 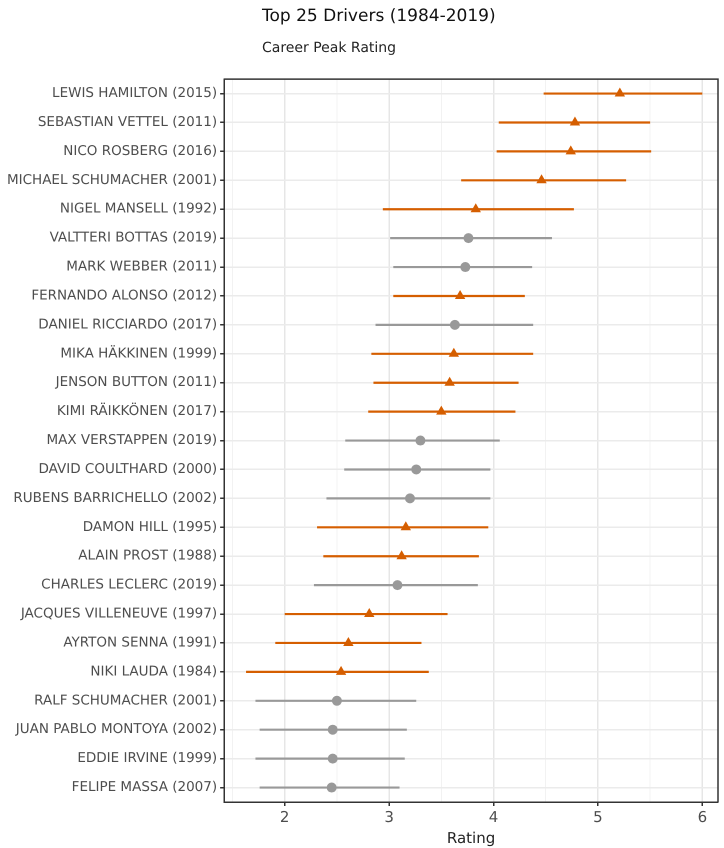 What do you see at coordinates (119, 614) in the screenshot?
I see `y-tick-label: JACQUES VILLENEUVE (1997)` at bounding box center [119, 614].